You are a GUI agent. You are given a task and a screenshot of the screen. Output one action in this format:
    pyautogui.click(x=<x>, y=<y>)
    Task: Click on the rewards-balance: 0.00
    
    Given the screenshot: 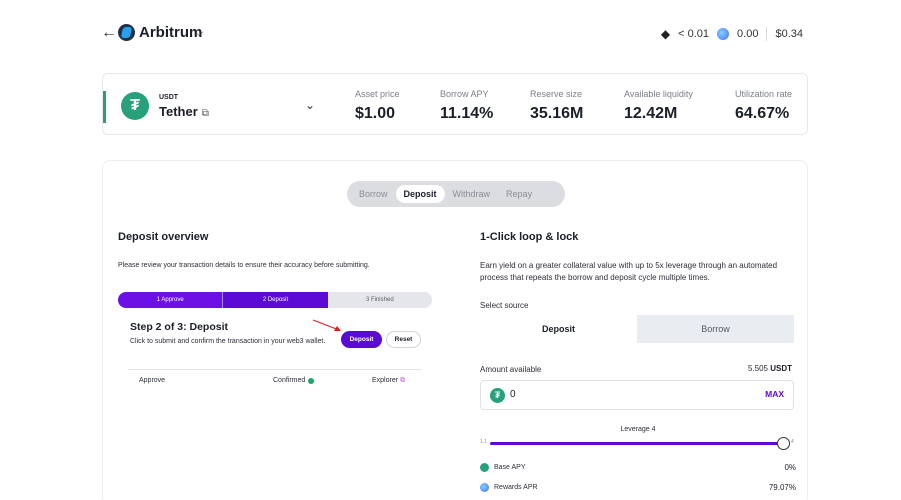 What is the action you would take?
    pyautogui.click(x=748, y=34)
    